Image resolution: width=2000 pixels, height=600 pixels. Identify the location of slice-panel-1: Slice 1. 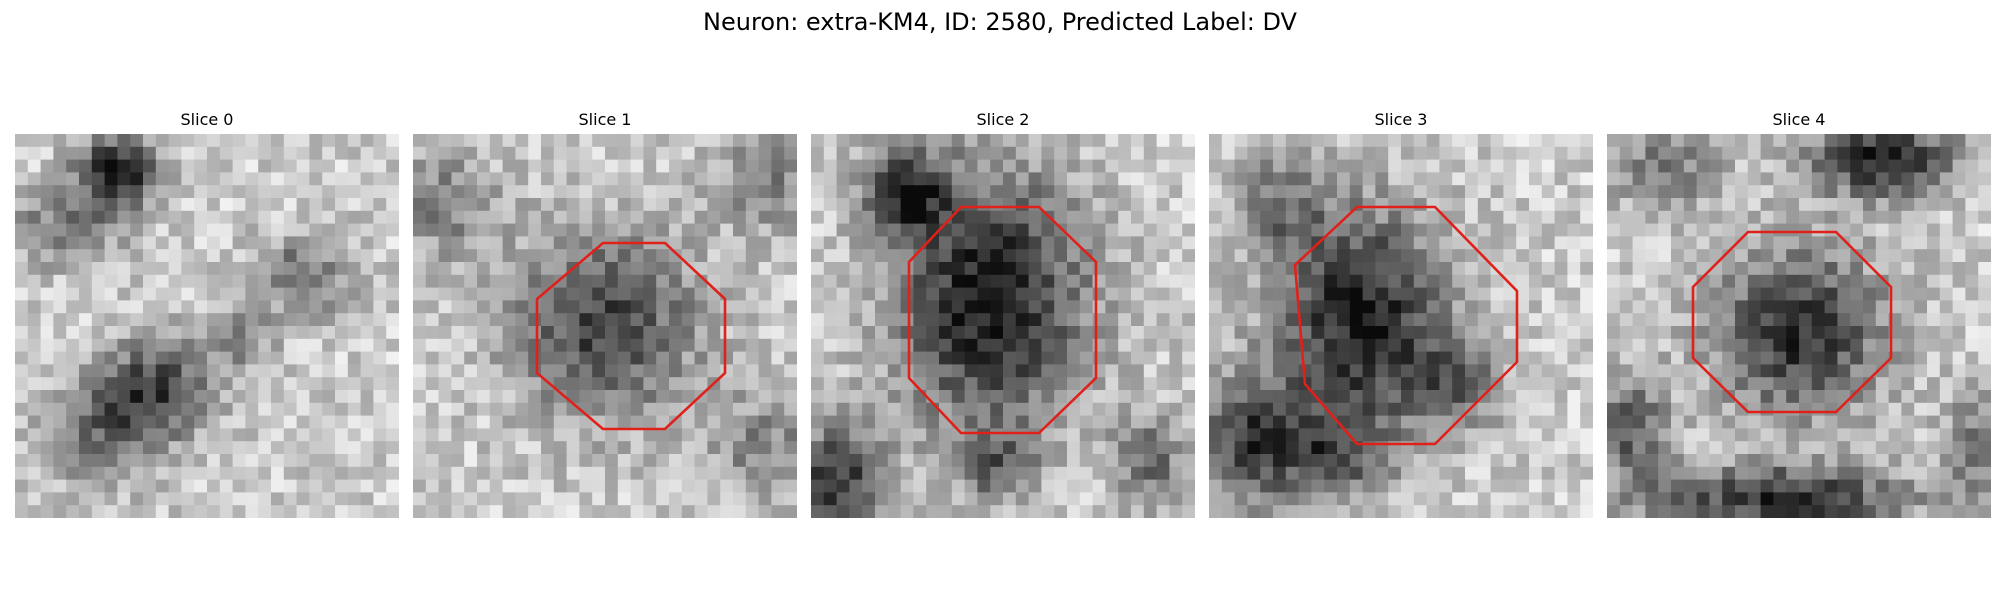
(605, 315).